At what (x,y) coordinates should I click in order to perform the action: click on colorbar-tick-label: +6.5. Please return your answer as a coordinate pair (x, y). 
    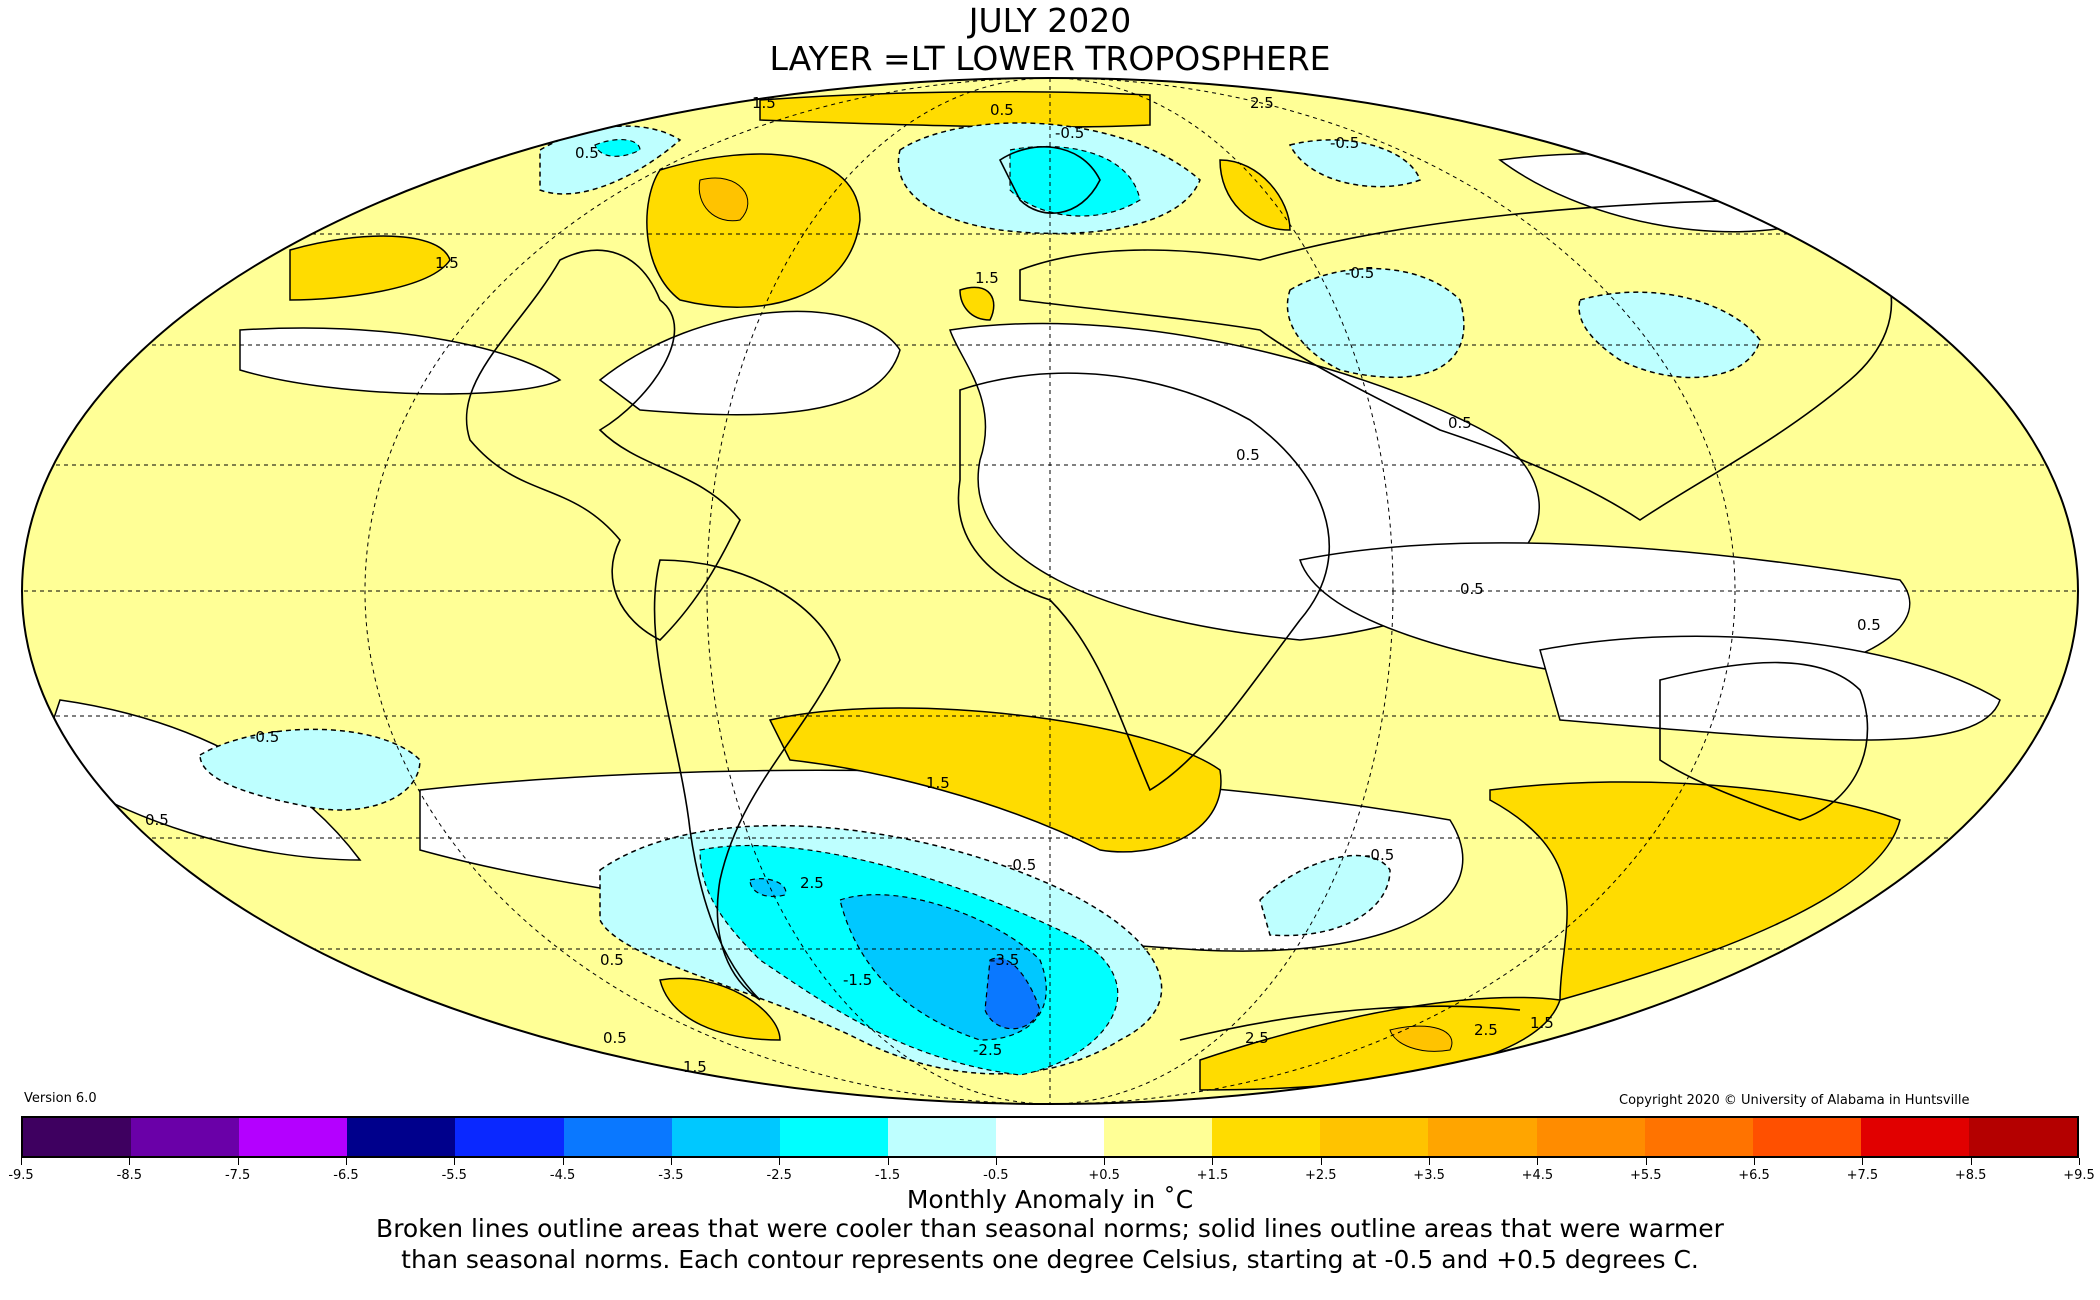
    Looking at the image, I should click on (1754, 1175).